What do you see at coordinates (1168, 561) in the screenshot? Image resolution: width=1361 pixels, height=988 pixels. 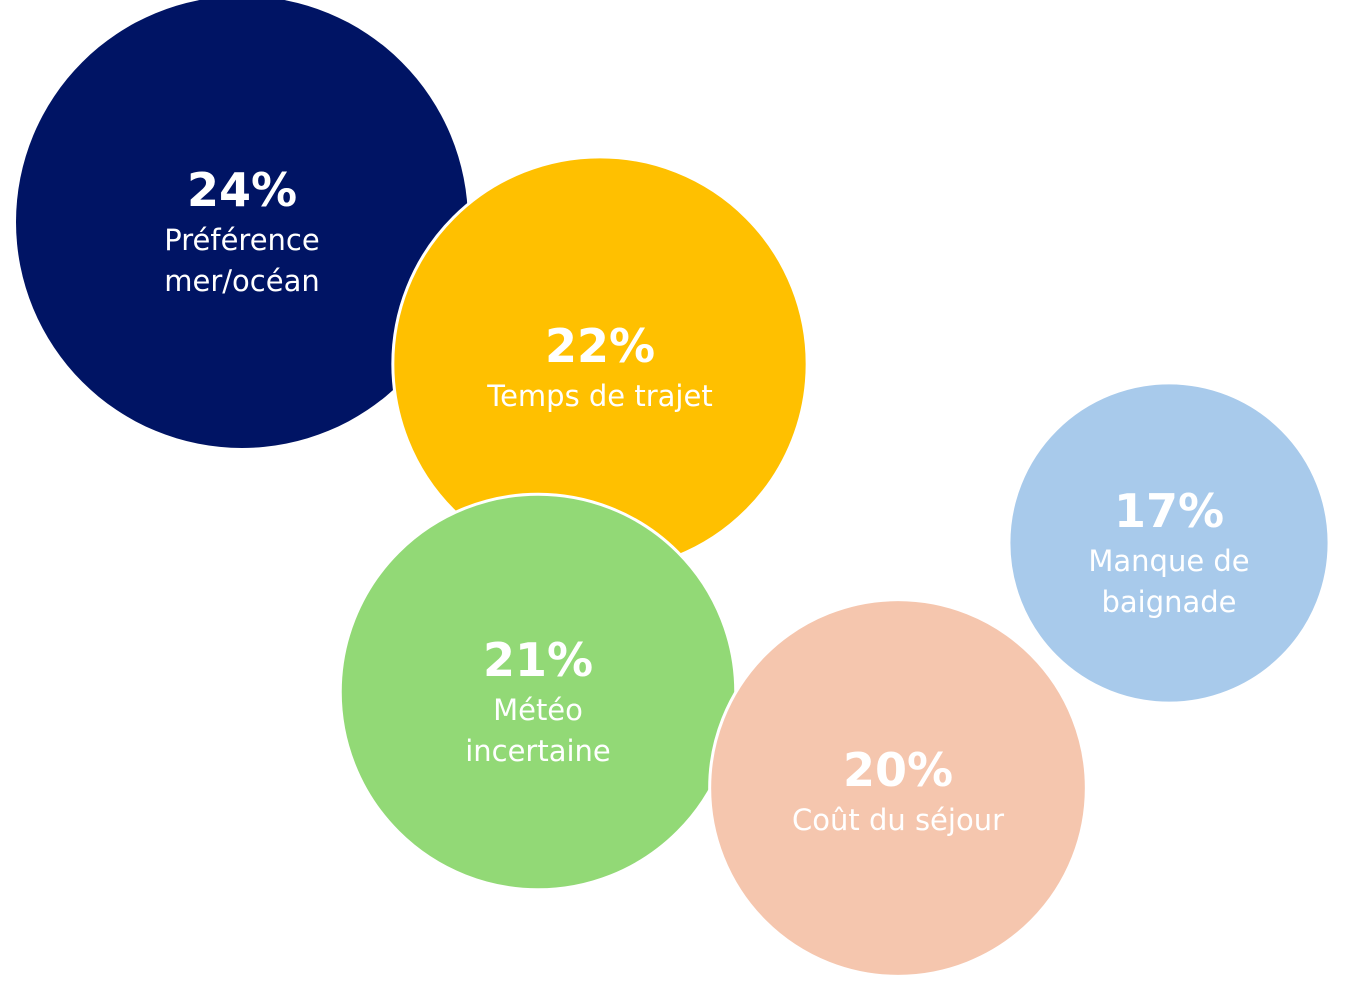 I see `bubble-label-line: Manque de` at bounding box center [1168, 561].